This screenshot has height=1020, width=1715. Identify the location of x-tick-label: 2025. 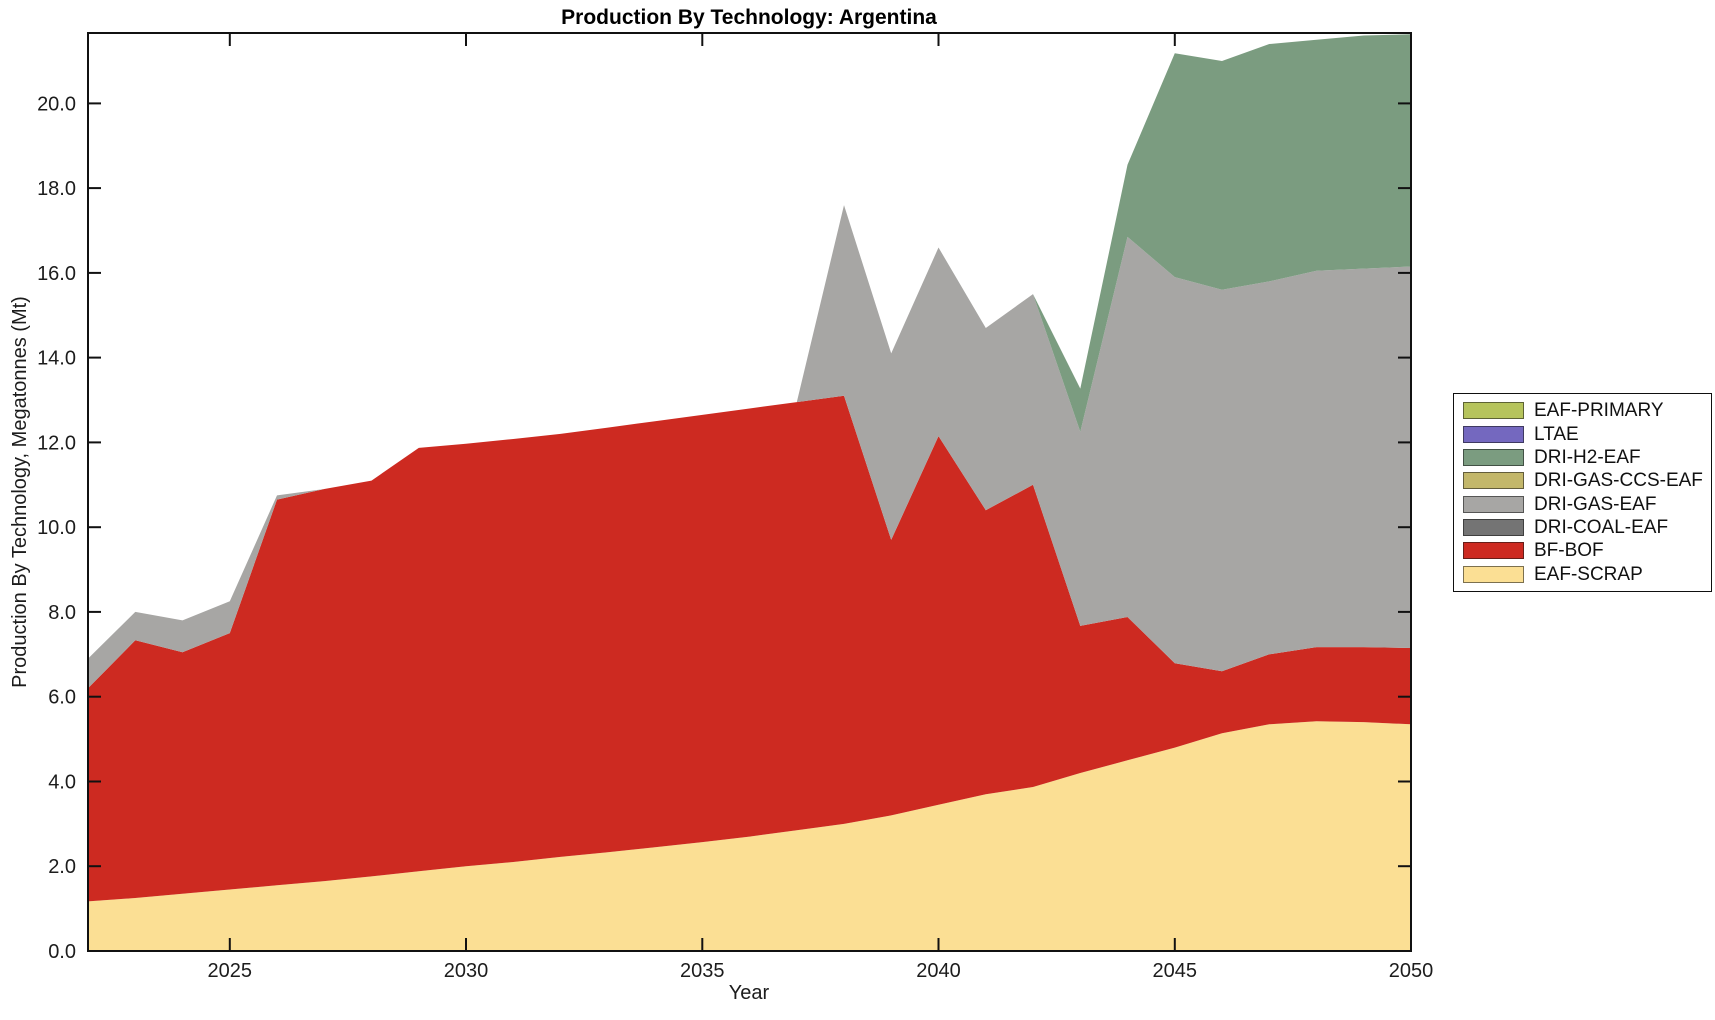
(230, 971).